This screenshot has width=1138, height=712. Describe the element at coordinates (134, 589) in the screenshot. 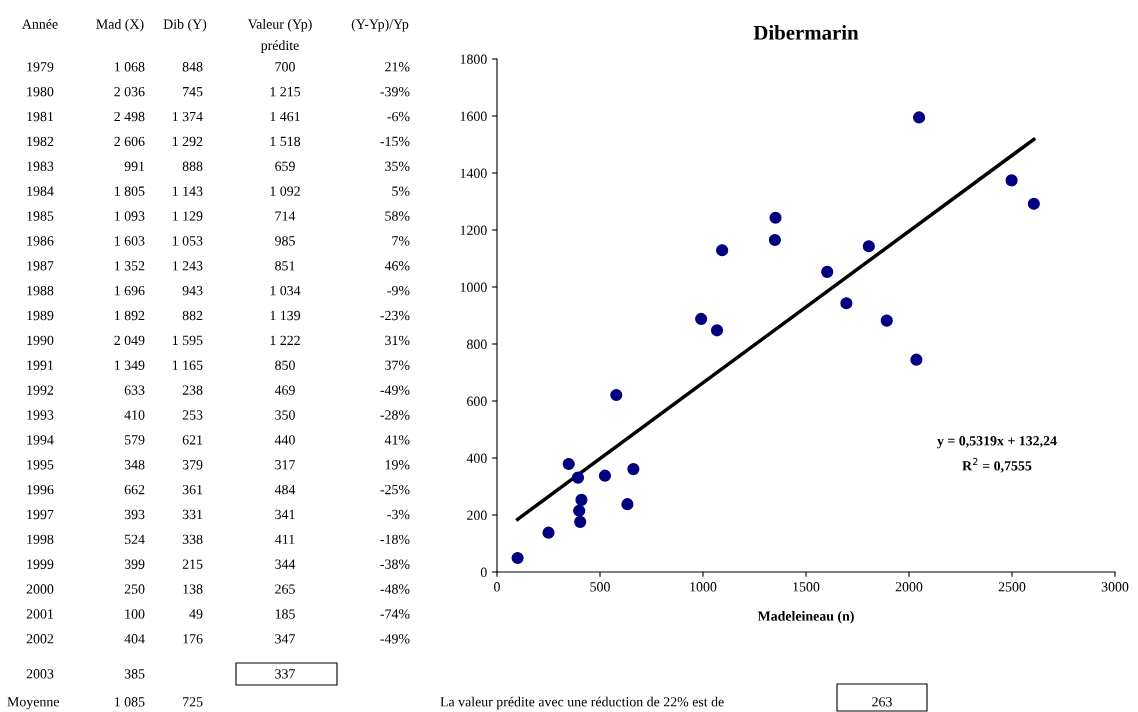

I see `text: 250` at that location.